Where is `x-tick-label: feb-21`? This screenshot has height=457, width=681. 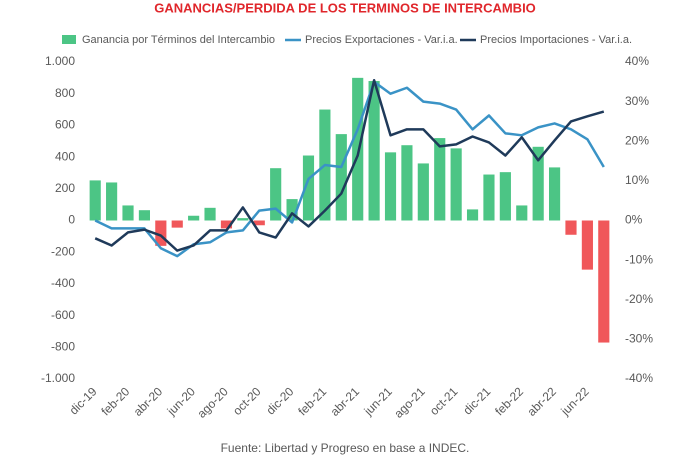
x-tick-label: feb-21 is located at coordinates (312, 401).